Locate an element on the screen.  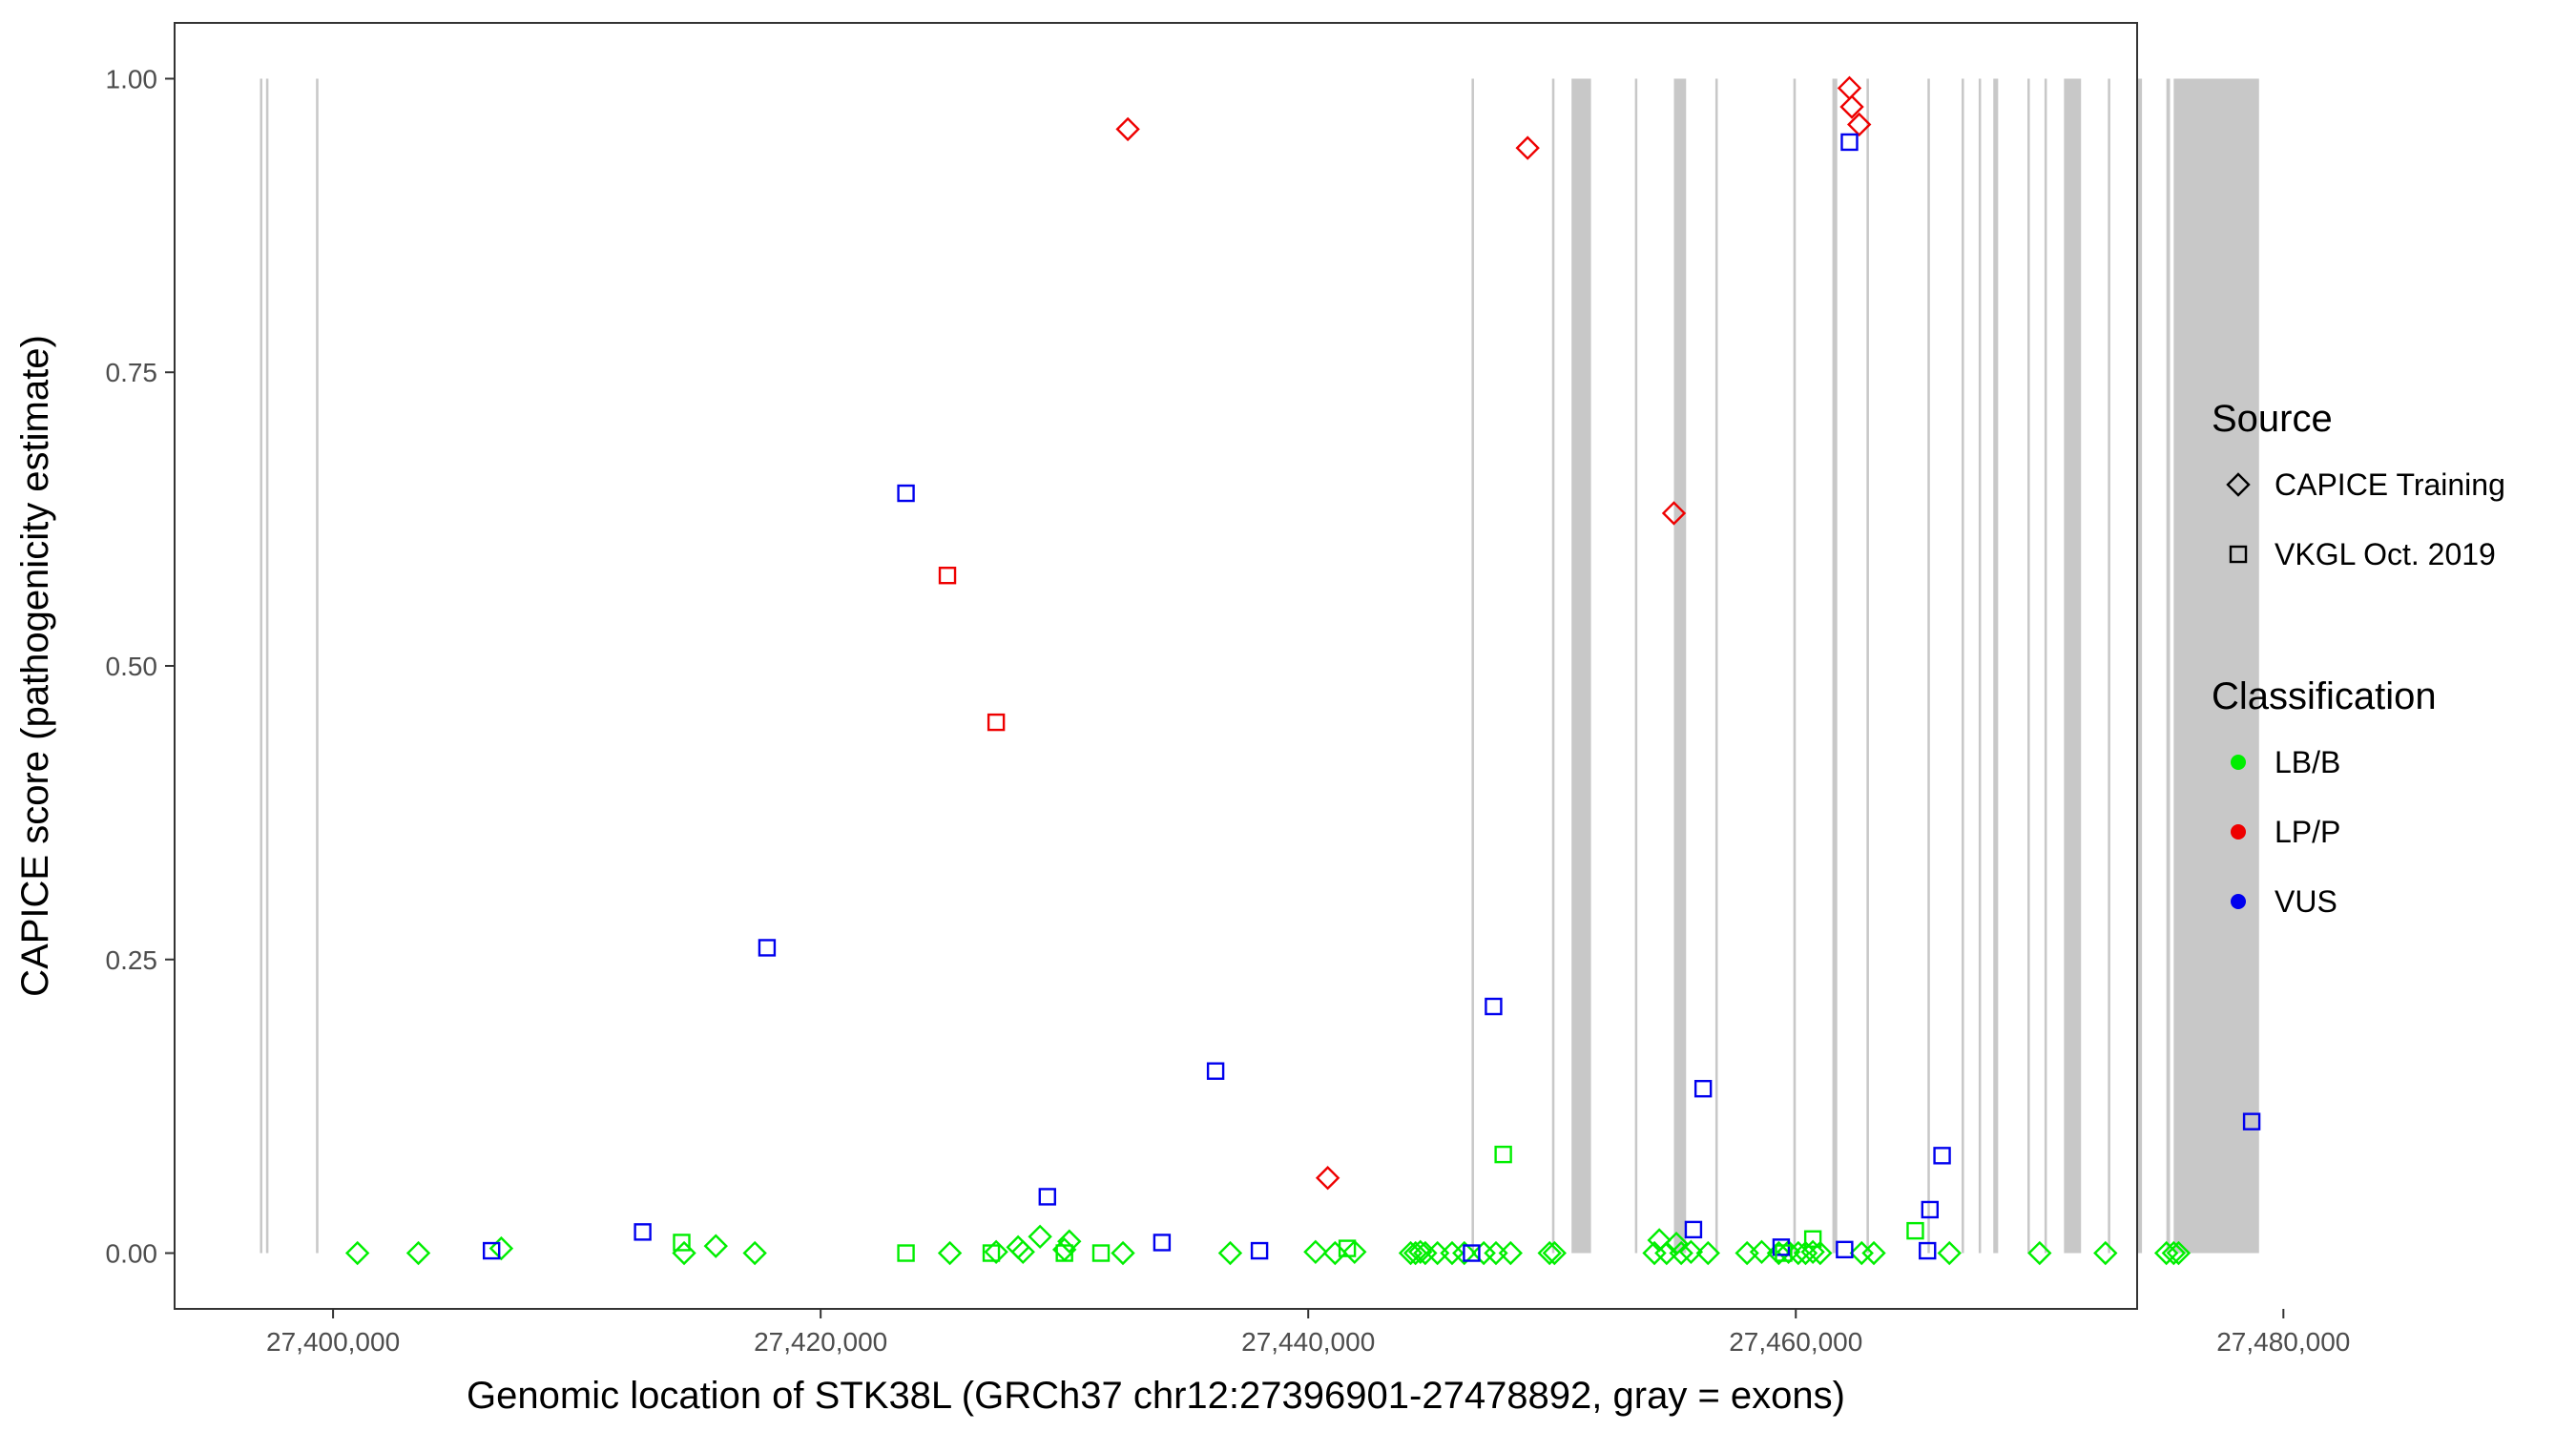
legend-source-items: CAPICE Training VKGL Oct. 2019 is located at coordinates (2365, 519).